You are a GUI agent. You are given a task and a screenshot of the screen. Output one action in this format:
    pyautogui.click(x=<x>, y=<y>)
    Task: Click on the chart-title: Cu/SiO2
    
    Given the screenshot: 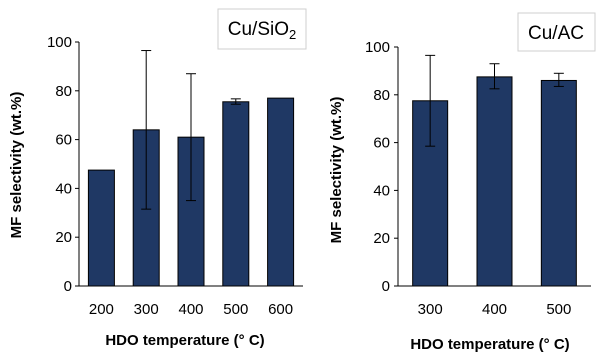 What is the action you would take?
    pyautogui.click(x=262, y=30)
    